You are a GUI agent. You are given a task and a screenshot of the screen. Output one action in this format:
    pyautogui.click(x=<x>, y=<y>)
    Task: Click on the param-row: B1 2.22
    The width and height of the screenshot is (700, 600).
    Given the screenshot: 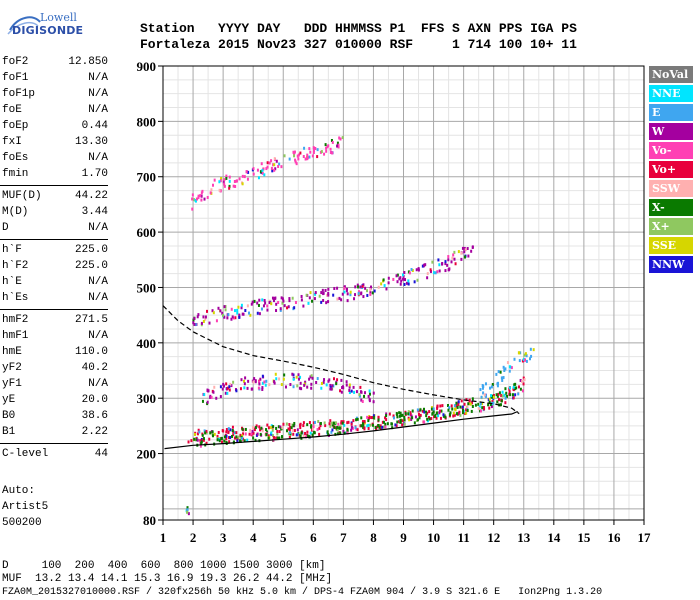 What is the action you would take?
    pyautogui.click(x=55, y=432)
    